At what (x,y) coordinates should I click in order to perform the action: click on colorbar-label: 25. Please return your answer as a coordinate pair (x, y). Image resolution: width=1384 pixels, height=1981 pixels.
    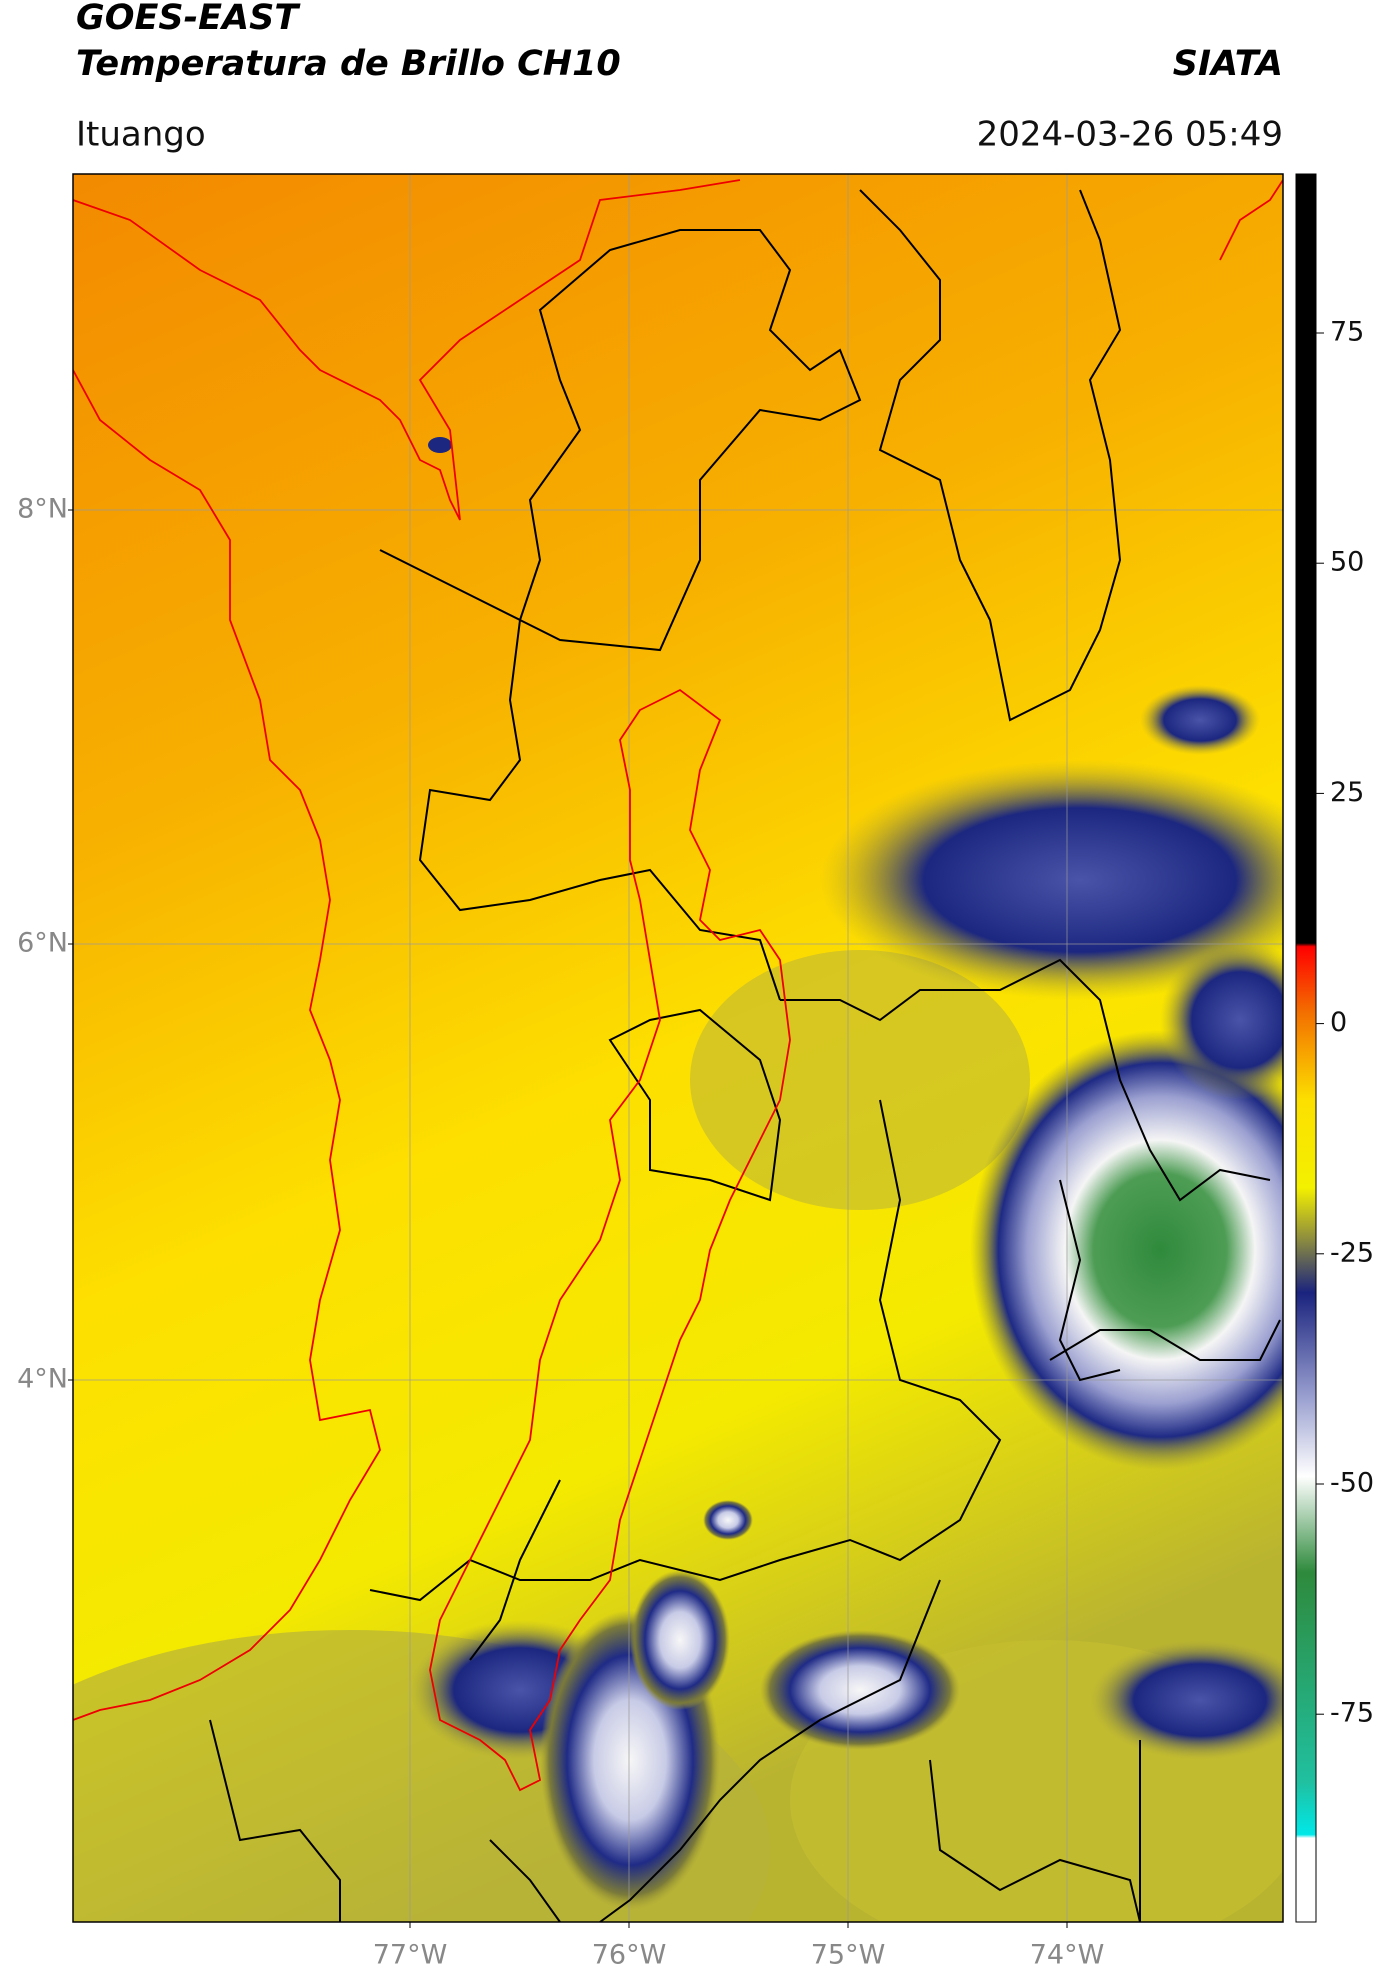
    Looking at the image, I should click on (1347, 792).